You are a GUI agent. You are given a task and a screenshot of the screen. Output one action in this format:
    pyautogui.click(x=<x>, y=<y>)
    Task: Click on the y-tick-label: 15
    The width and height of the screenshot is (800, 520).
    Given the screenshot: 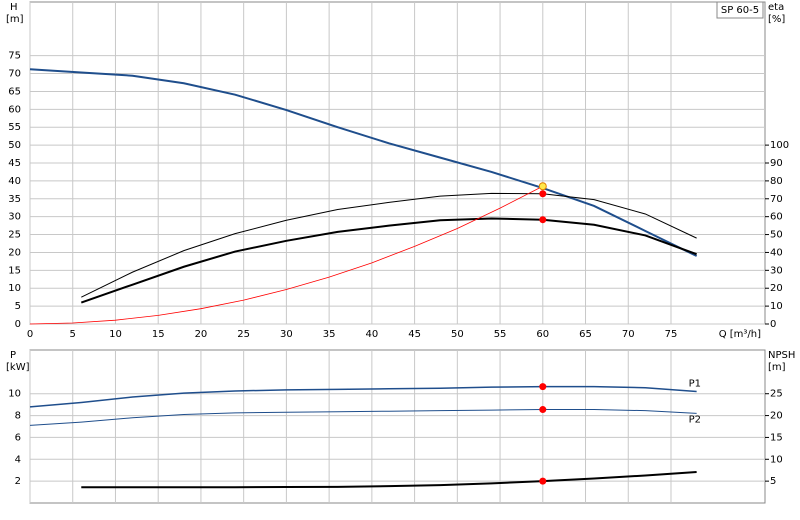 What is the action you would take?
    pyautogui.click(x=14, y=270)
    